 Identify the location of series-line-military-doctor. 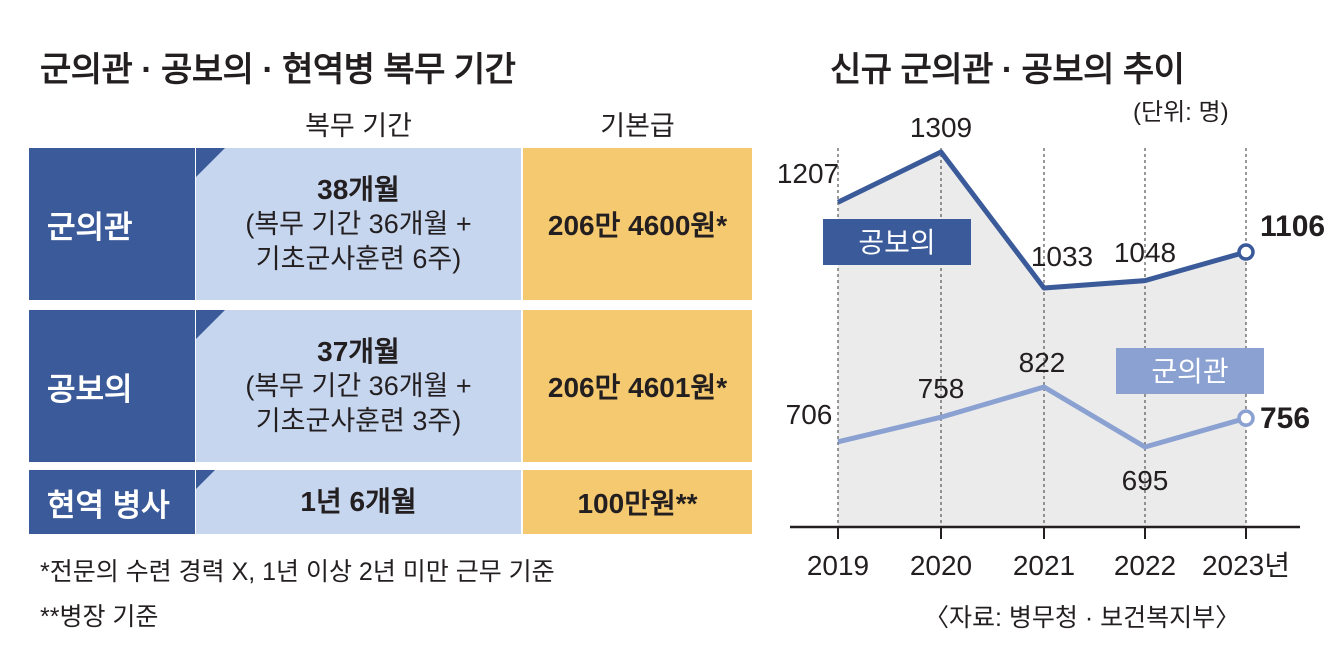
(1042, 417).